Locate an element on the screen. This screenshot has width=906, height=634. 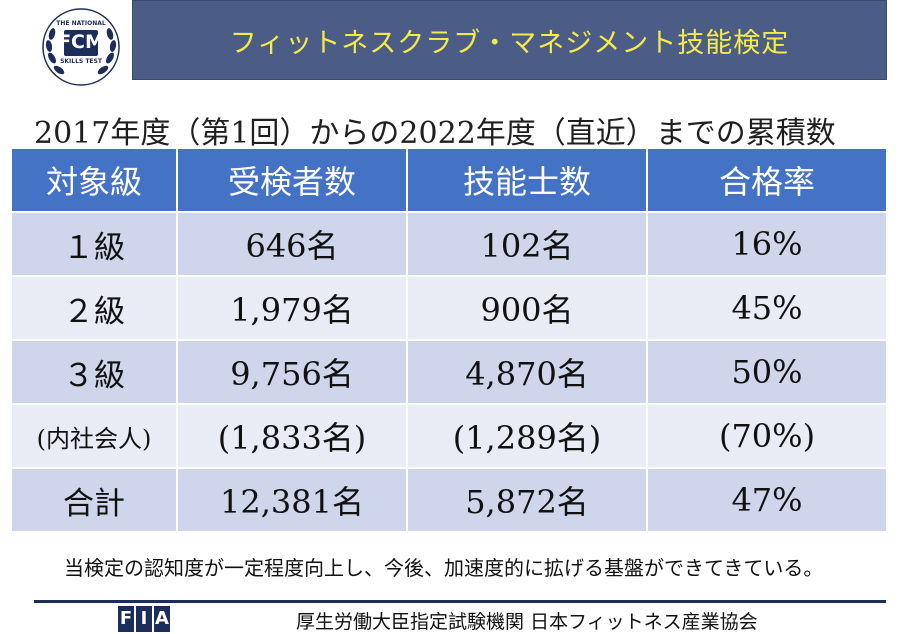
cell-level: １級 is located at coordinates (94, 244).